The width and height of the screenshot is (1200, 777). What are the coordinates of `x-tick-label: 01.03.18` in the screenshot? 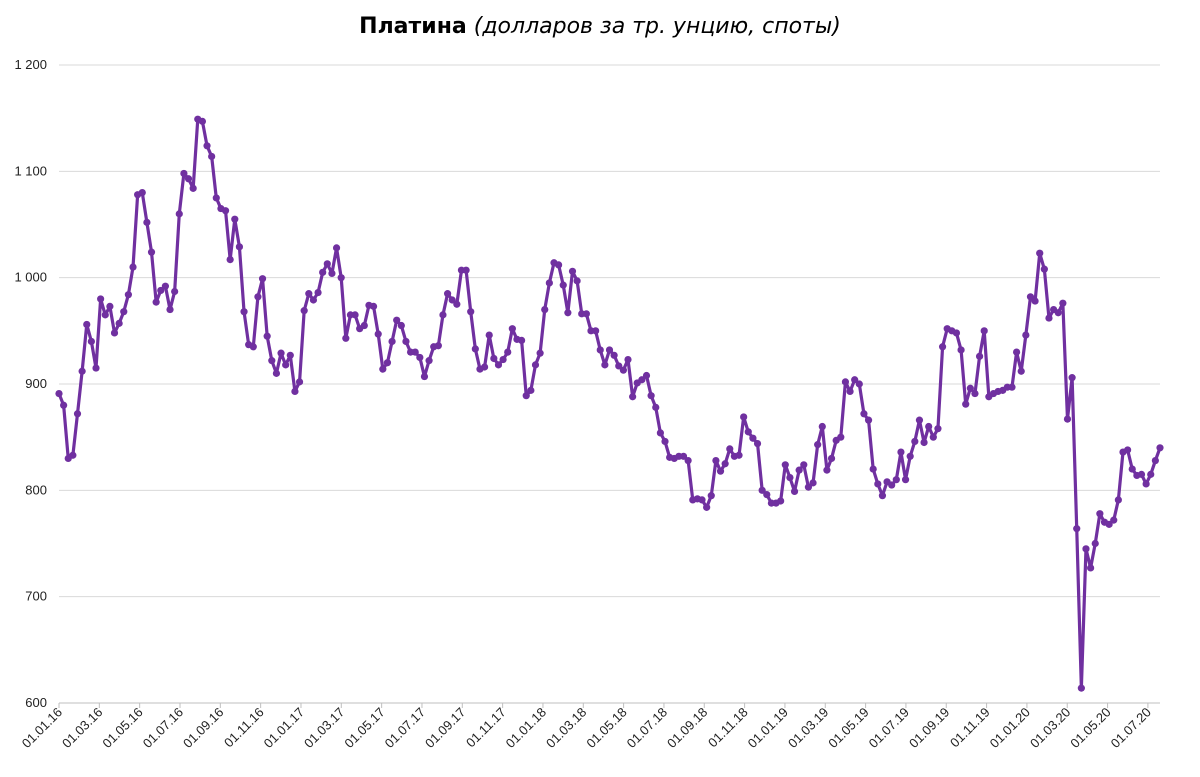 It's located at (566, 728).